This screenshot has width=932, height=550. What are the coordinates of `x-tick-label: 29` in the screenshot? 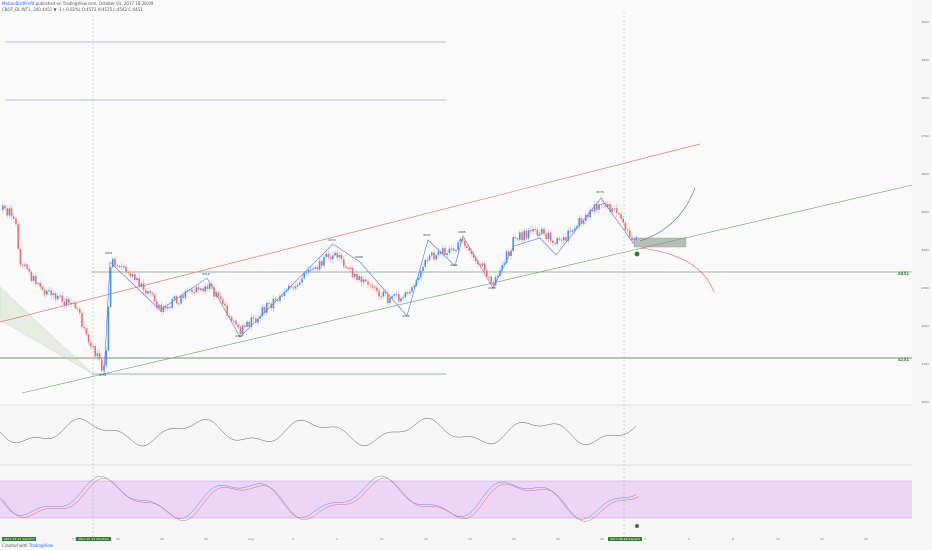 It's located at (602, 539).